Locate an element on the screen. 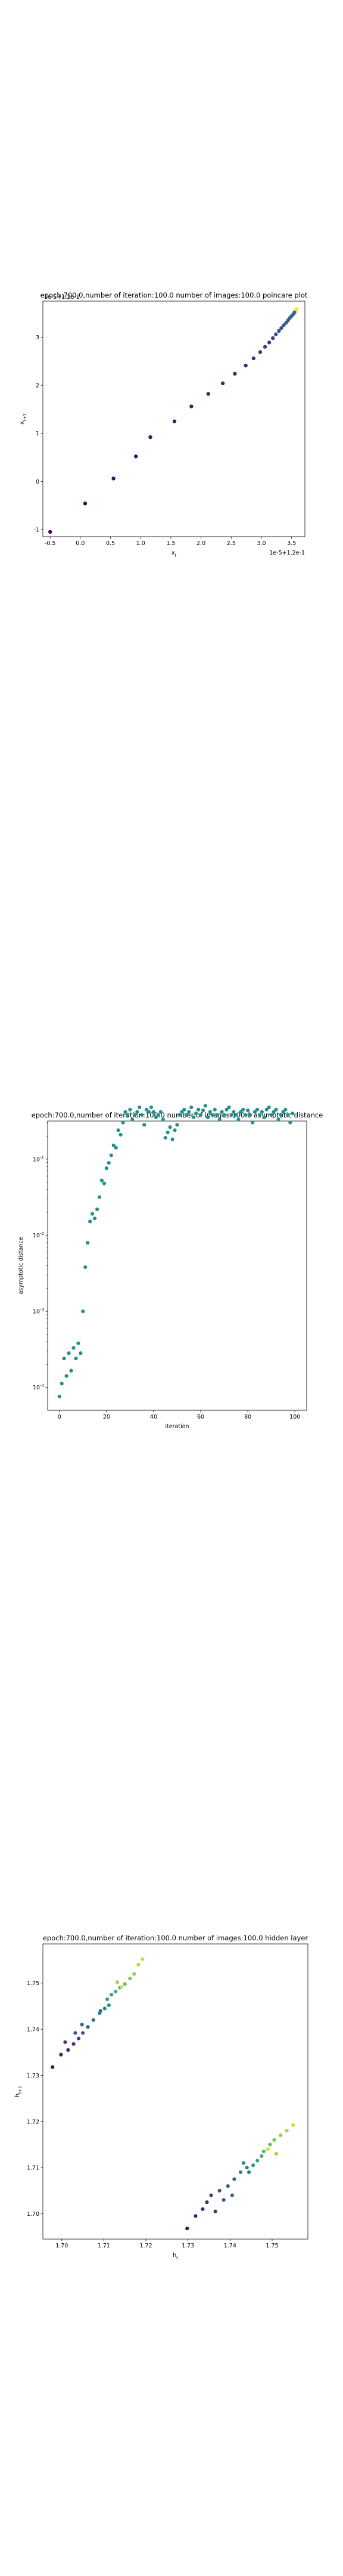 The image size is (343, 2576). x-tick-label: 100 is located at coordinates (295, 1417).